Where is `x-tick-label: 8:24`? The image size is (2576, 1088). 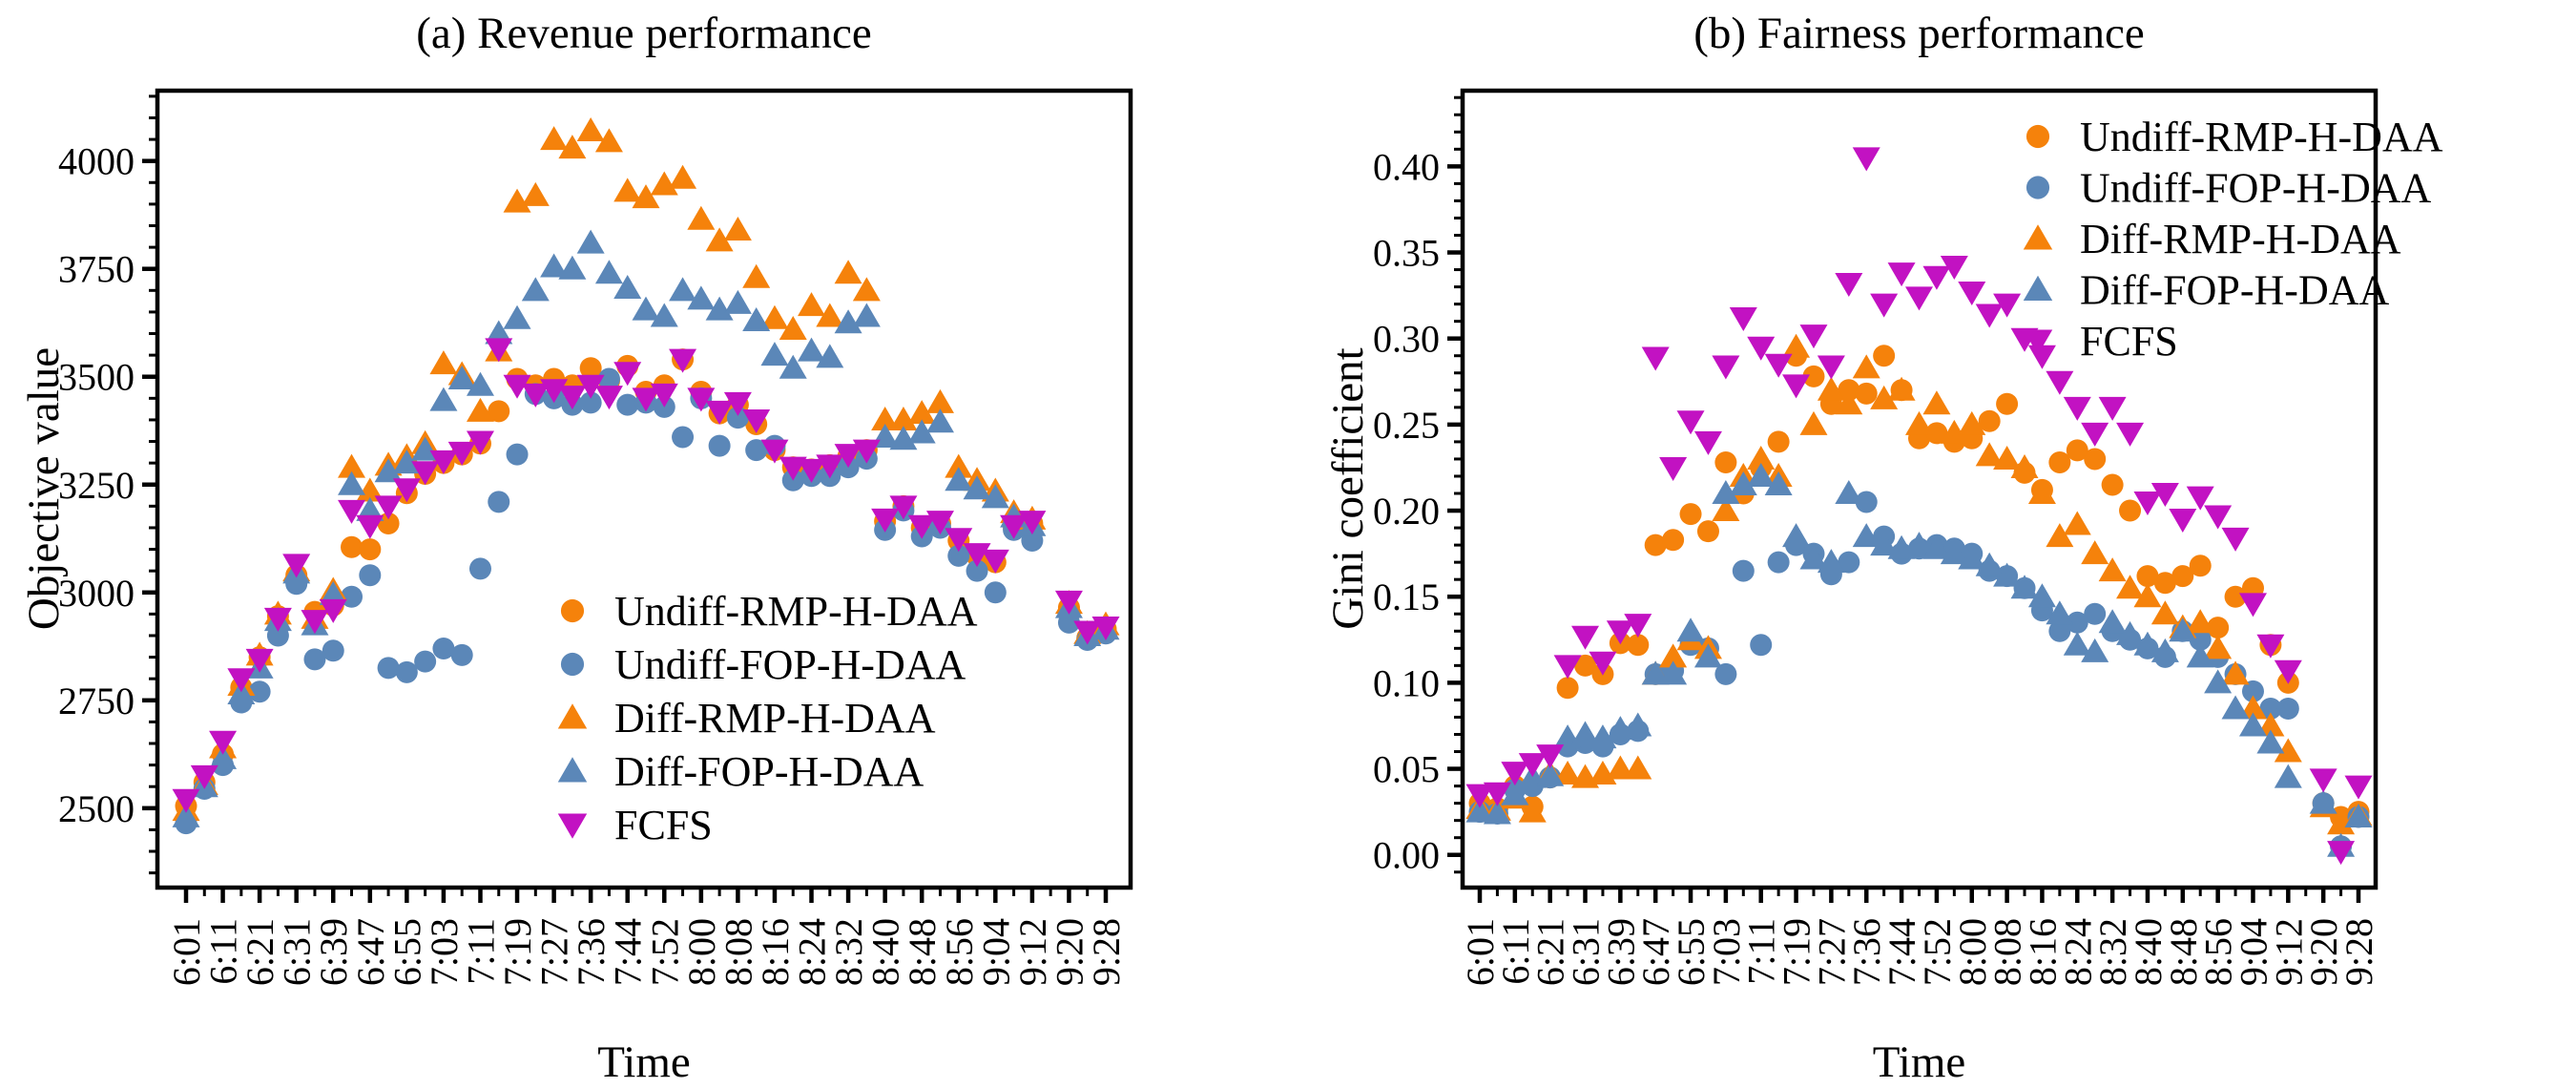 x-tick-label: 8:24 is located at coordinates (812, 952).